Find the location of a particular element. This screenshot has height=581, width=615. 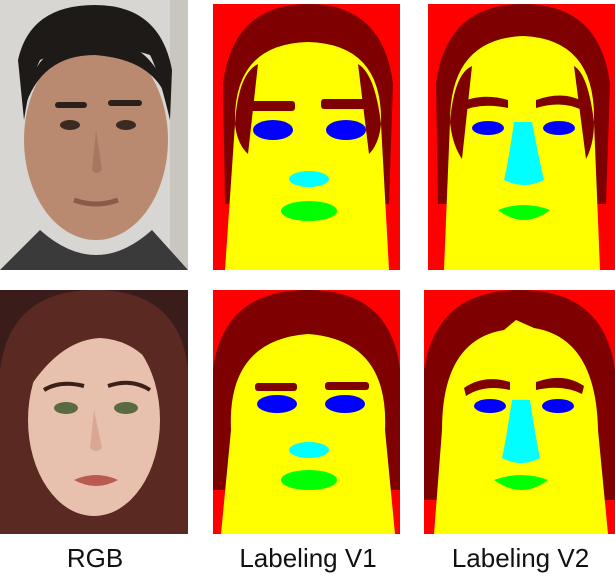

rgb-photo-woman is located at coordinates (94, 412).